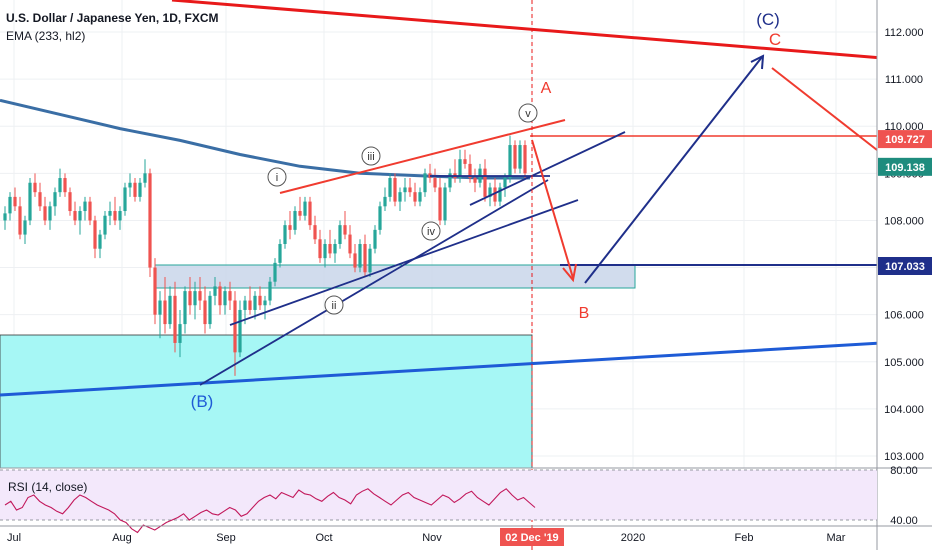 This screenshot has width=932, height=550. What do you see at coordinates (824, 109) in the screenshot?
I see `red-c-target-line` at bounding box center [824, 109].